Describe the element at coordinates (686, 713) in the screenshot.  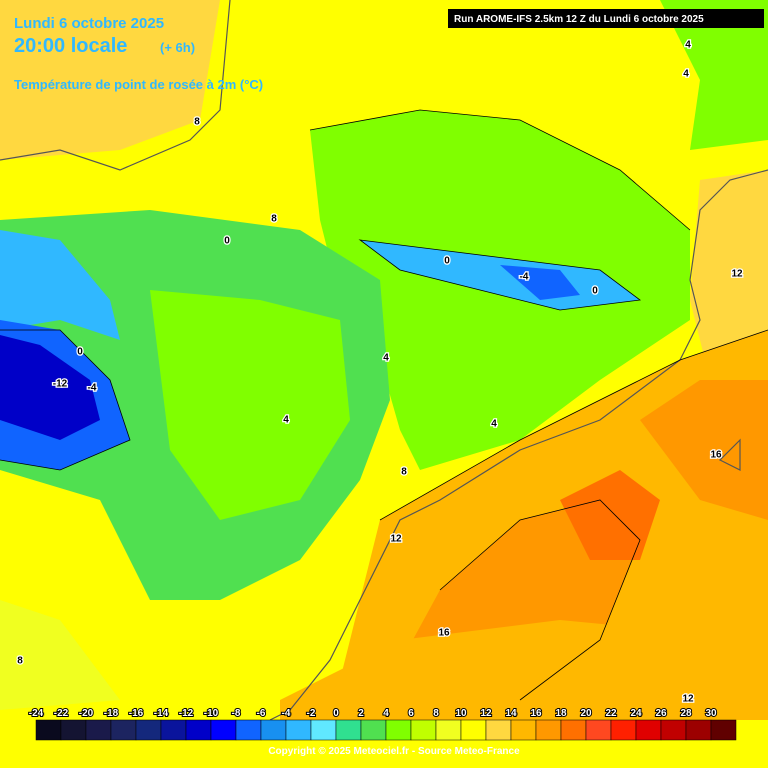
I see `legend-tick-label: 28` at that location.